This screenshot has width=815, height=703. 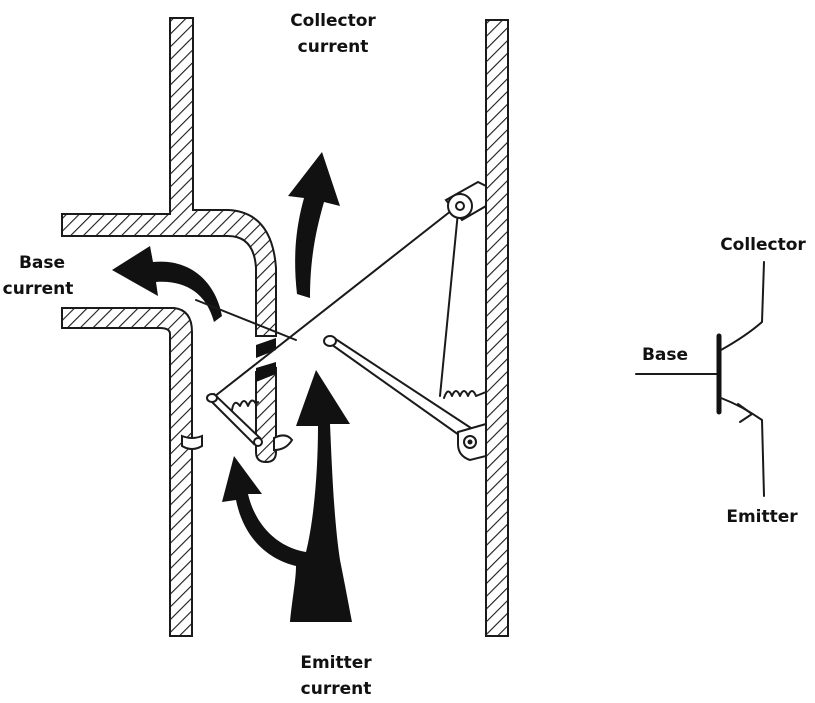 What do you see at coordinates (762, 517) in the screenshot?
I see `symbol-emitter-label: Emitter` at bounding box center [762, 517].